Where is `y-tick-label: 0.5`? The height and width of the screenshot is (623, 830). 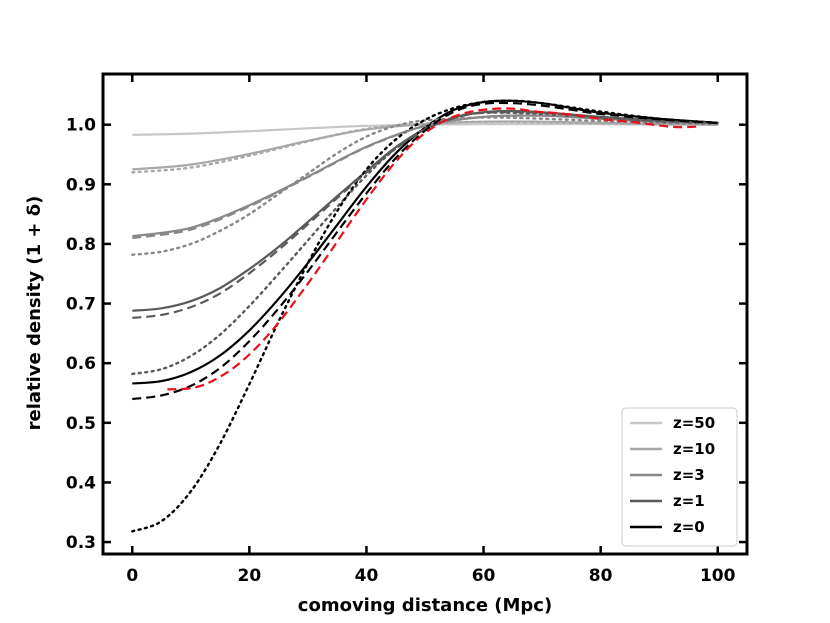 y-tick-label: 0.5 is located at coordinates (81, 424).